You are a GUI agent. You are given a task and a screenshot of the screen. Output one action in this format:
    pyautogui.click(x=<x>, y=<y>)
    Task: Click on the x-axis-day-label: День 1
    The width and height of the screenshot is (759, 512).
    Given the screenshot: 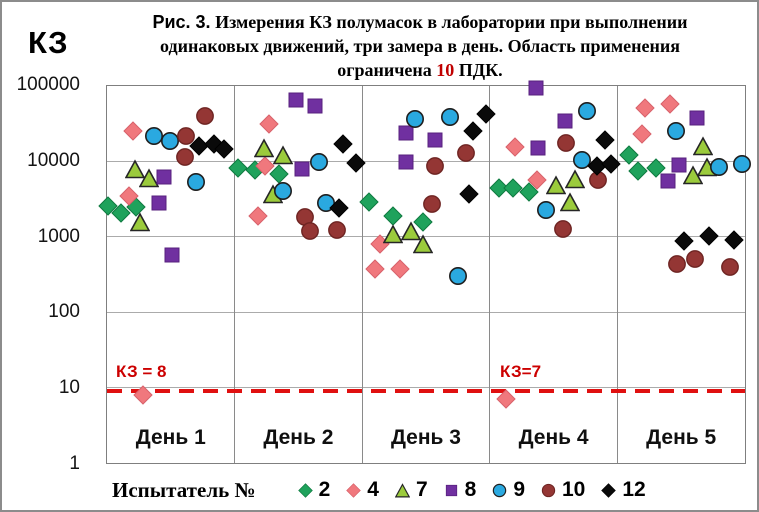 What is the action you would take?
    pyautogui.click(x=170, y=437)
    